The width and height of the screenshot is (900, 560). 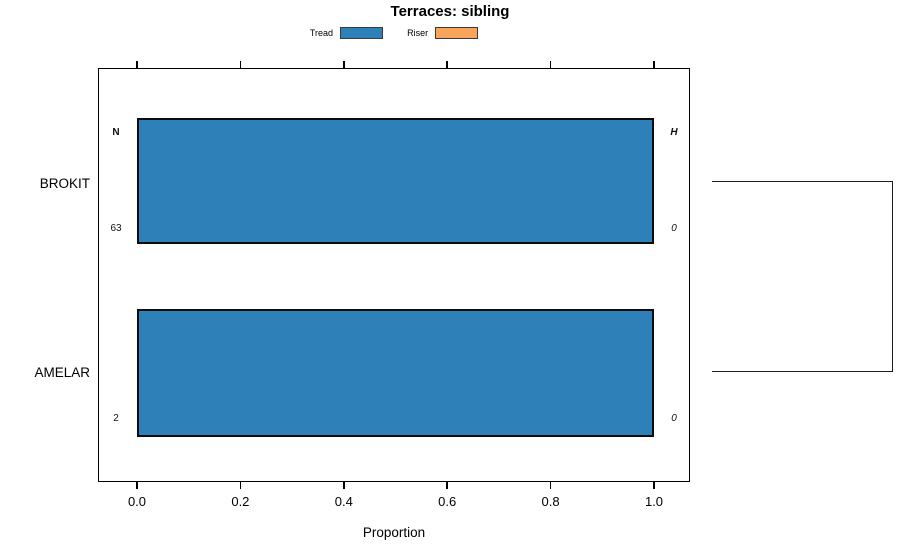 What do you see at coordinates (394, 32) in the screenshot?
I see `chart-legend: Tread Riser` at bounding box center [394, 32].